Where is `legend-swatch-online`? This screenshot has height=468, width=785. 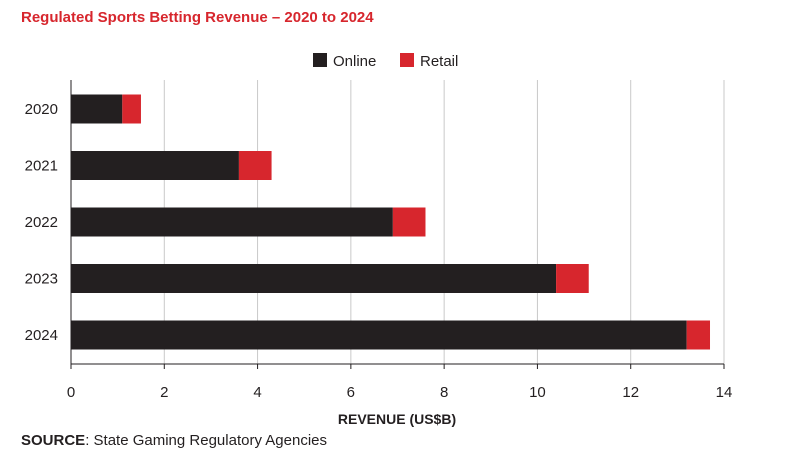
legend-swatch-online is located at coordinates (320, 60).